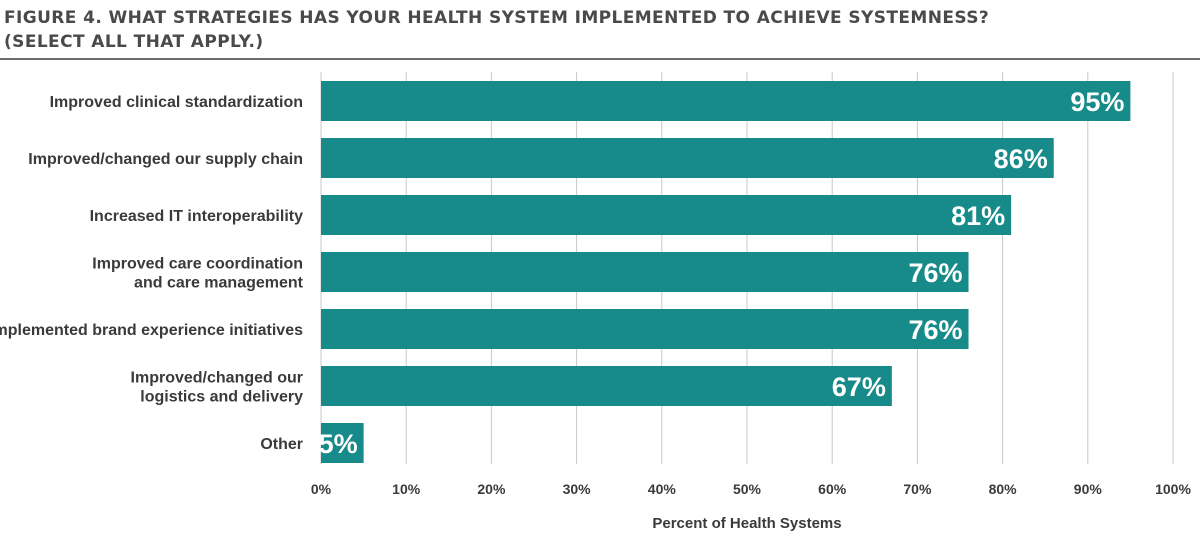 The width and height of the screenshot is (1200, 541). Describe the element at coordinates (859, 387) in the screenshot. I see `bar-value-label-6: 67%` at that location.